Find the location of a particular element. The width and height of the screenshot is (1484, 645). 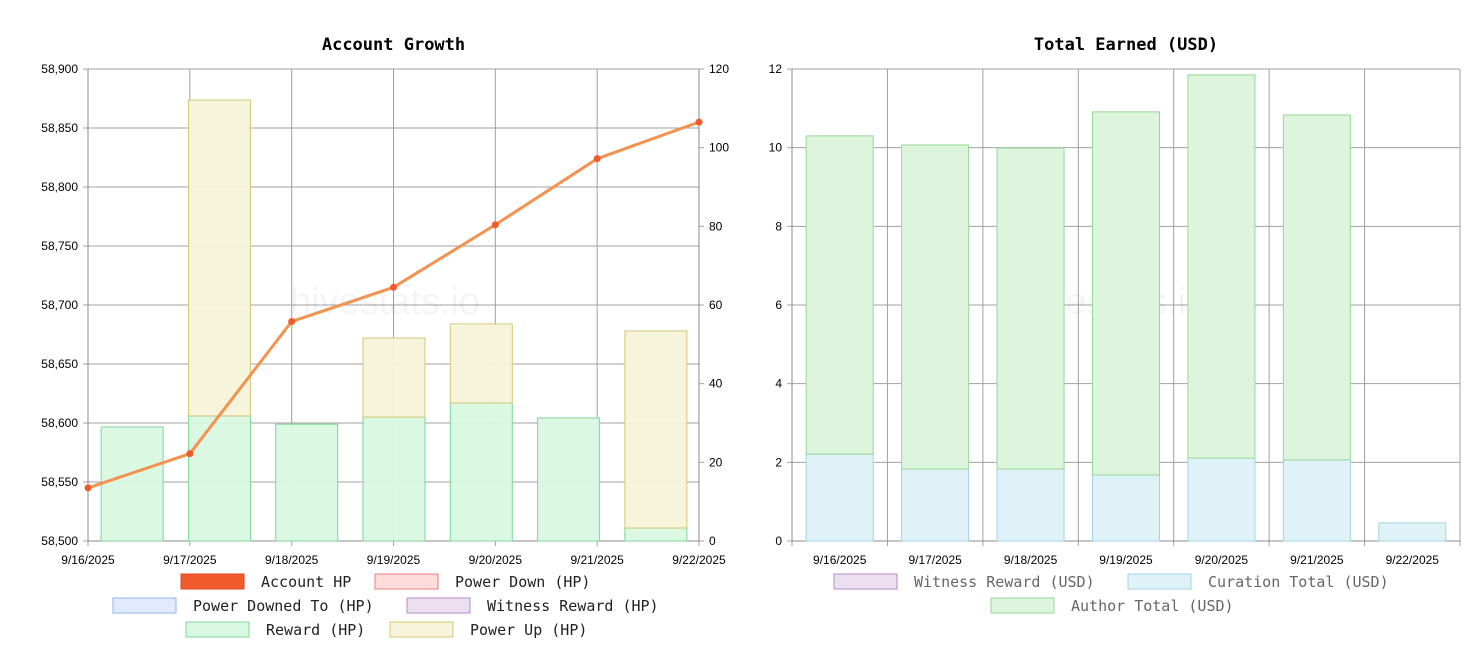

legend-label: Account HP is located at coordinates (306, 582).